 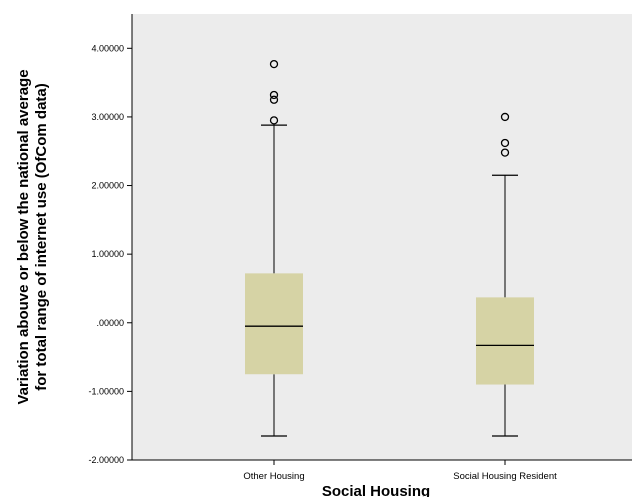 I want to click on y-tick-label: .00000, so click(x=110, y=323).